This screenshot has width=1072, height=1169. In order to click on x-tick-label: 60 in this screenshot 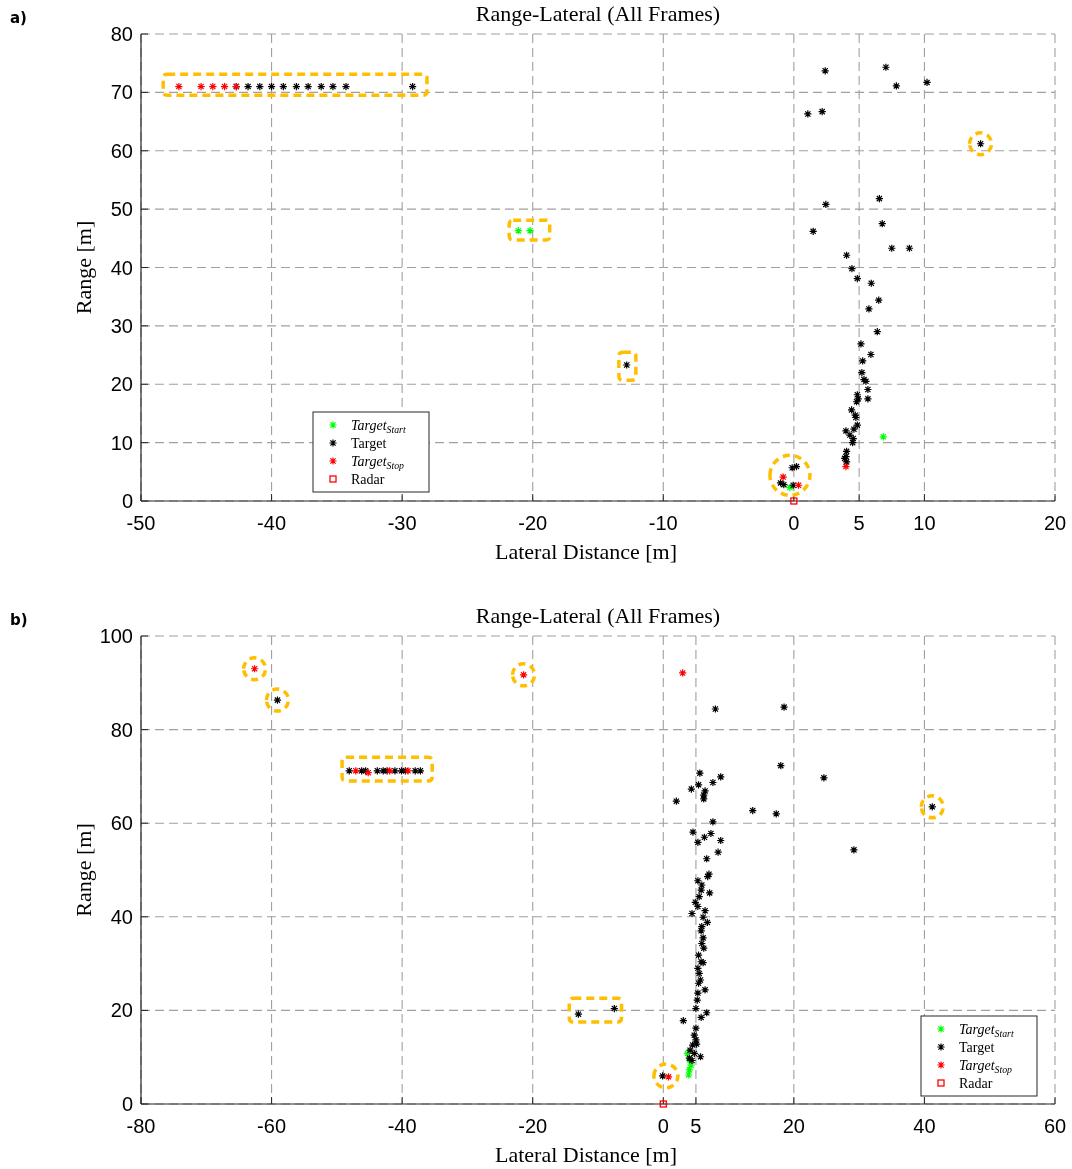, I will do `click(1055, 1126)`.